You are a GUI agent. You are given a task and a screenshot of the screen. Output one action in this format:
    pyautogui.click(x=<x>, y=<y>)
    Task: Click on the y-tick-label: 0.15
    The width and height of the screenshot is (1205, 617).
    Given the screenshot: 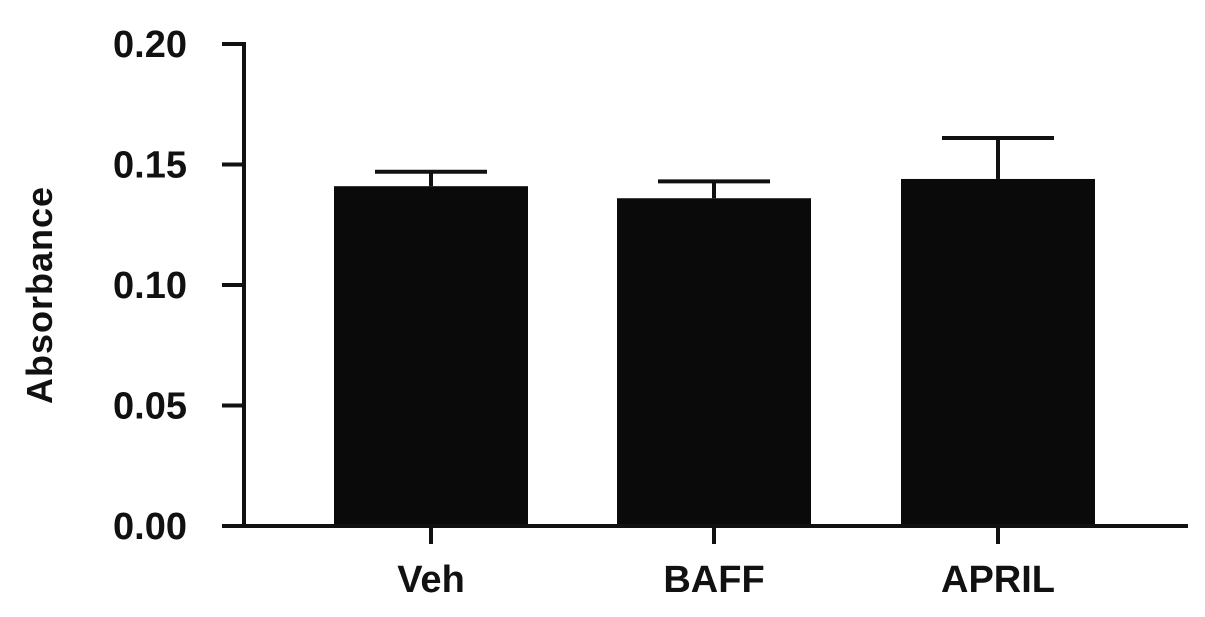 What is the action you would take?
    pyautogui.click(x=150, y=166)
    